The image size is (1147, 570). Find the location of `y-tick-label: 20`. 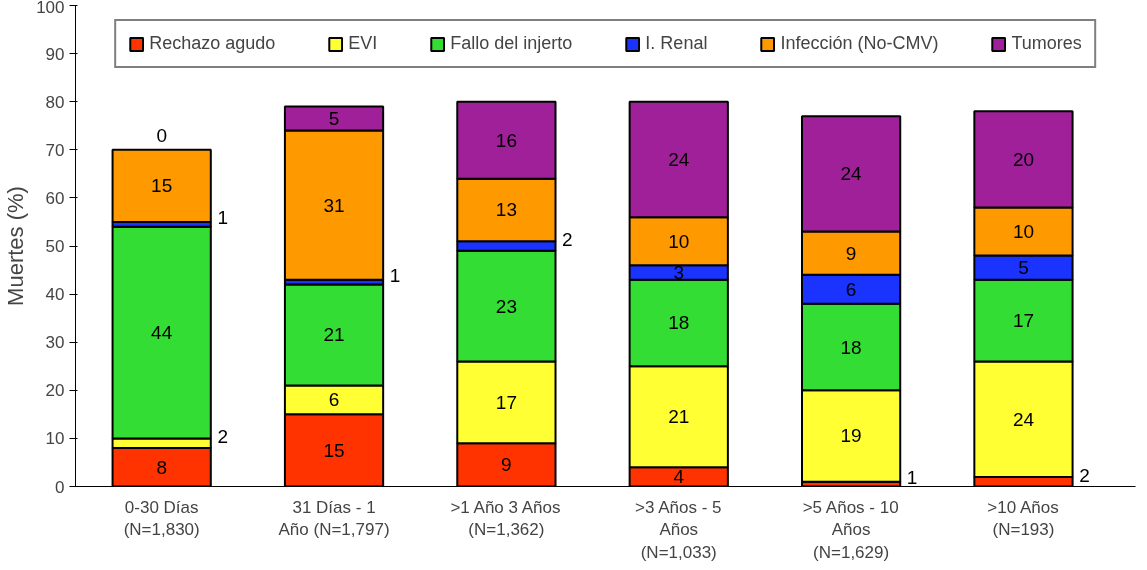

y-tick-label: 20 is located at coordinates (55, 391).